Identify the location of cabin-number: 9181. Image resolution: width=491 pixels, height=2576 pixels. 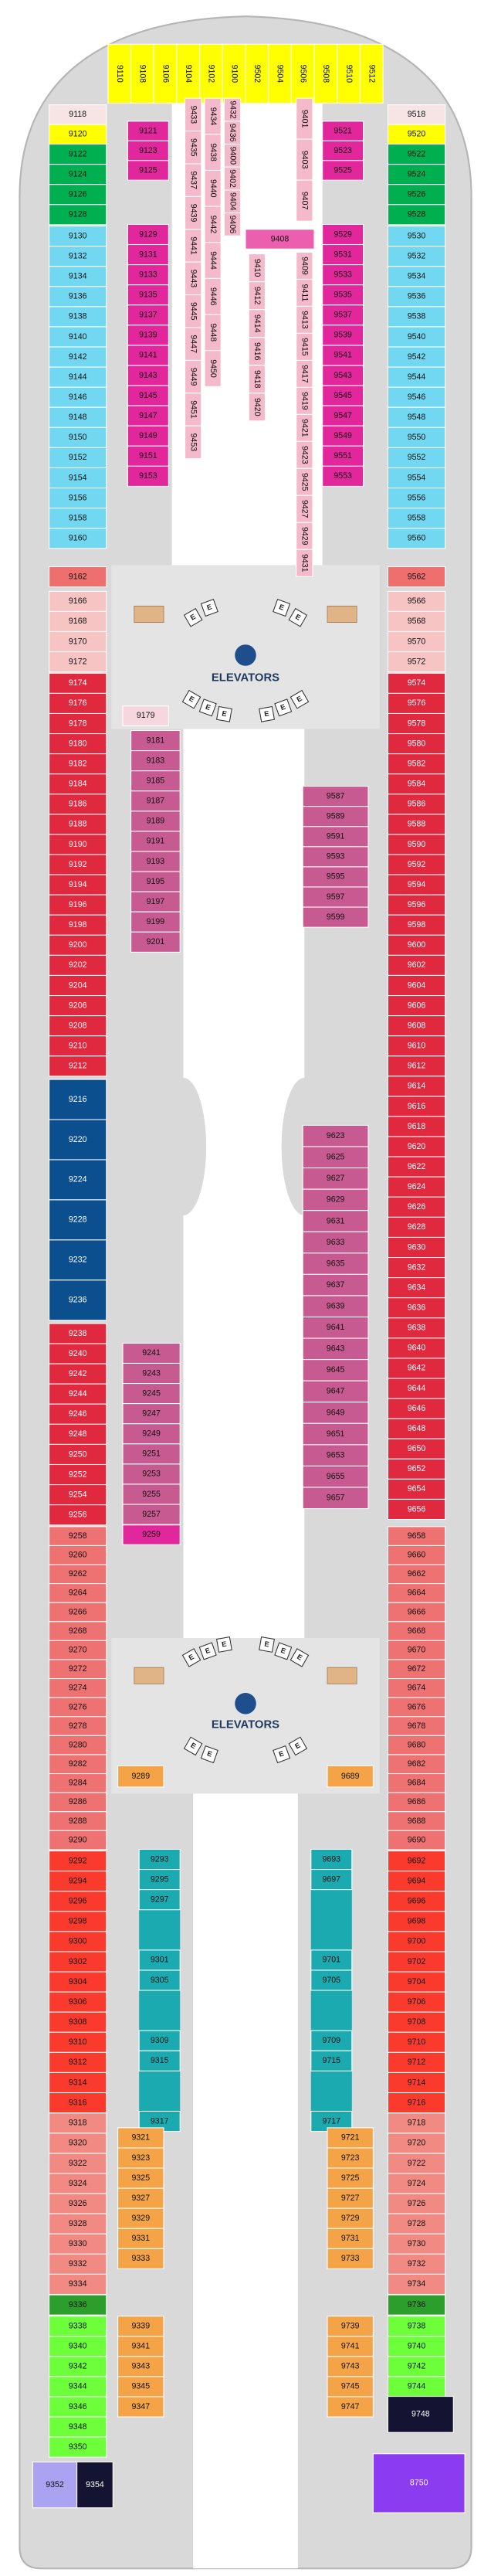
(156, 740).